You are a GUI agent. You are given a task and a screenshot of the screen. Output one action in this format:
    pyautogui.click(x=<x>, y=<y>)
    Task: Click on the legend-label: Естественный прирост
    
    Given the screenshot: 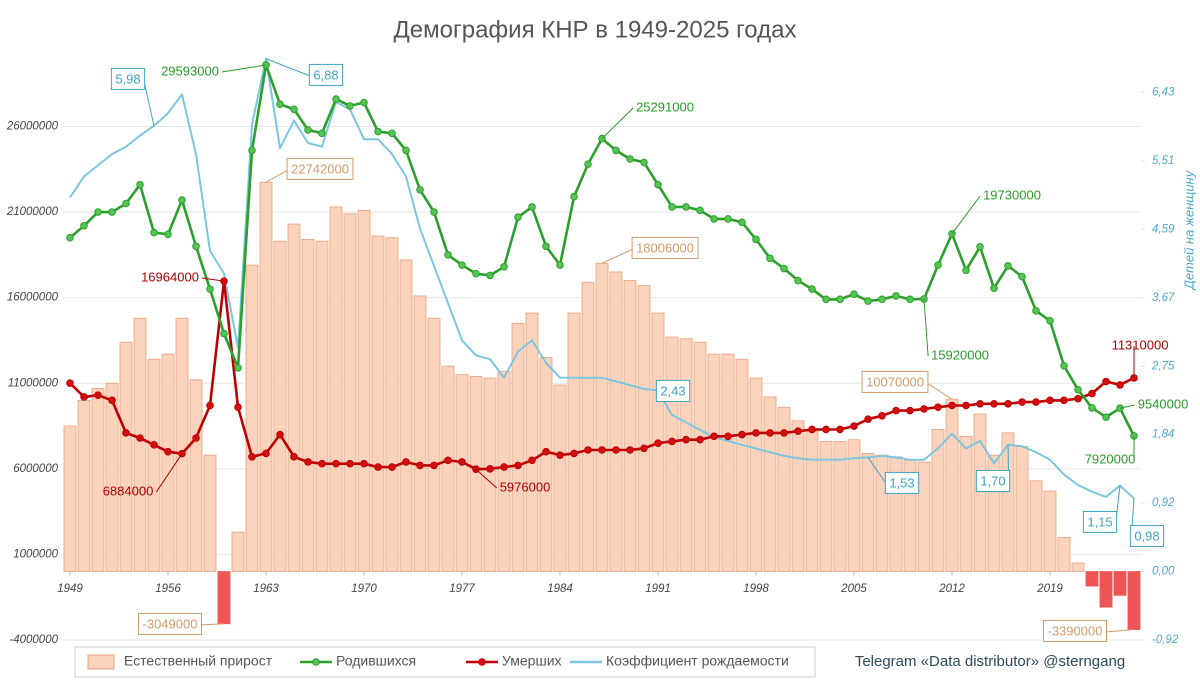 What is the action you would take?
    pyautogui.click(x=198, y=661)
    